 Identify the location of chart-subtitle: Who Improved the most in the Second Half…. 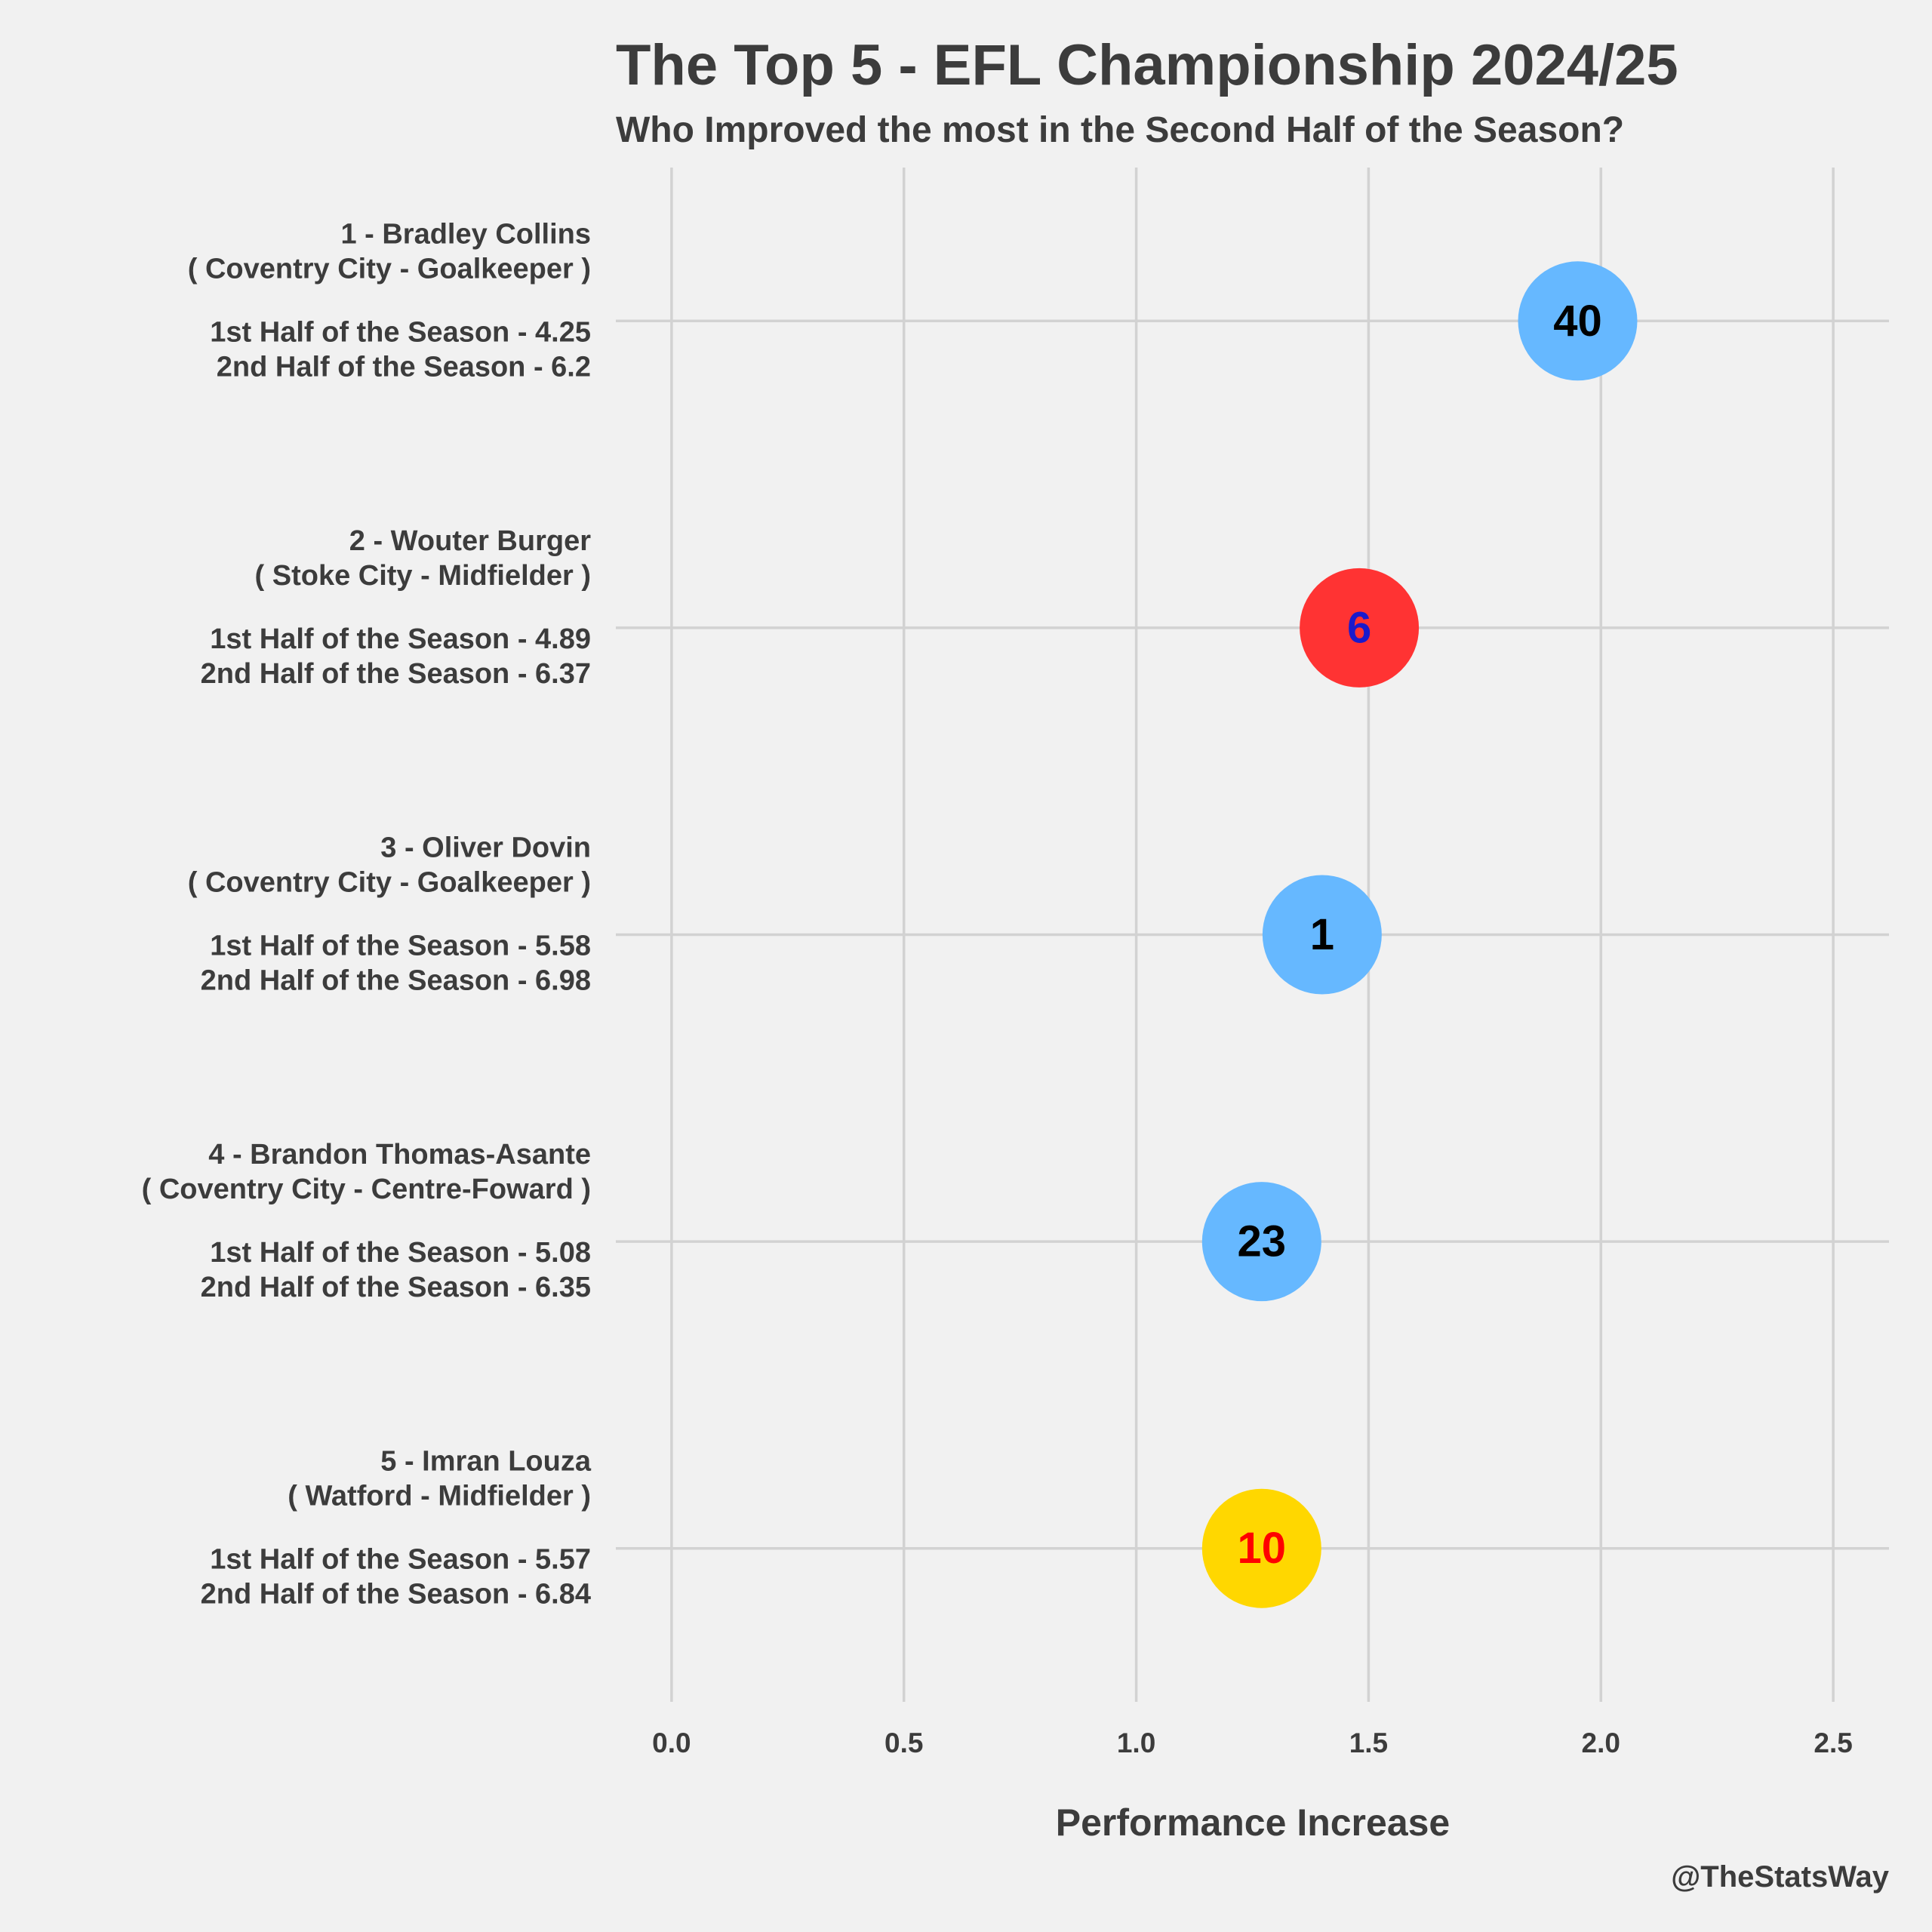
(1120, 130).